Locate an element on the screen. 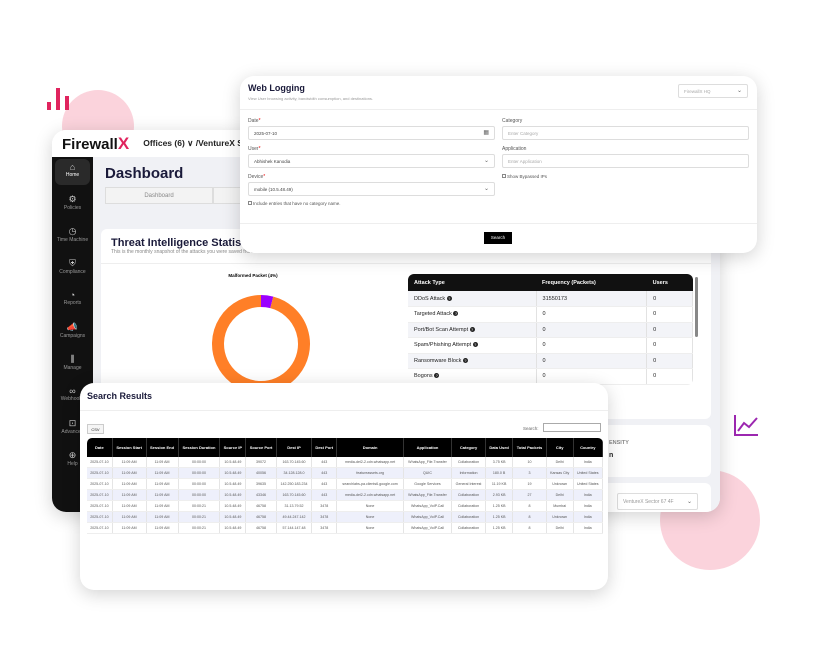  search-button: Search is located at coordinates (498, 238).